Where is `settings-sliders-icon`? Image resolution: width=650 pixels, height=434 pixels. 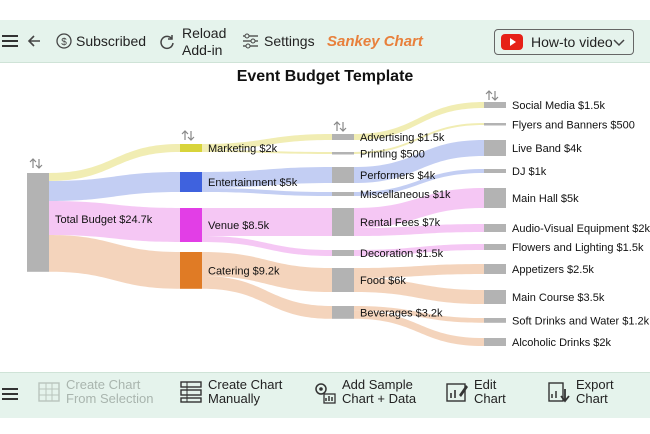
settings-sliders-icon is located at coordinates (250, 41).